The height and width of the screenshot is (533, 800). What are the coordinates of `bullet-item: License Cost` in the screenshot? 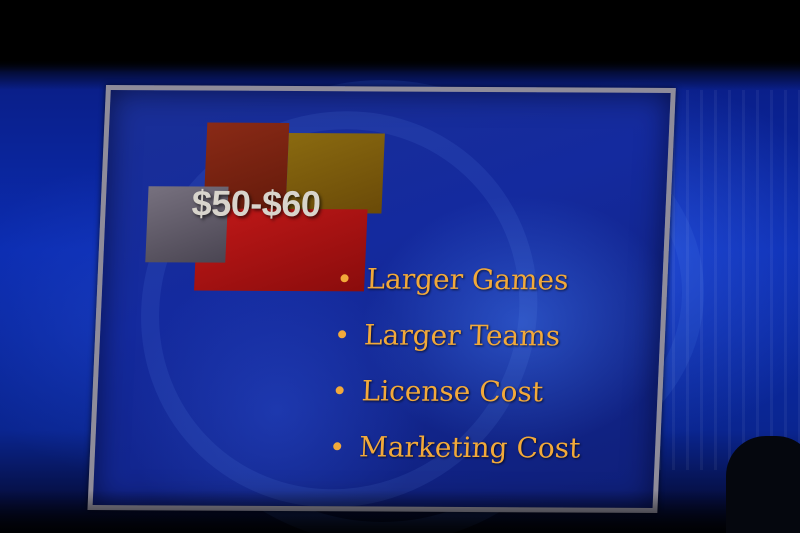 It's located at (459, 391).